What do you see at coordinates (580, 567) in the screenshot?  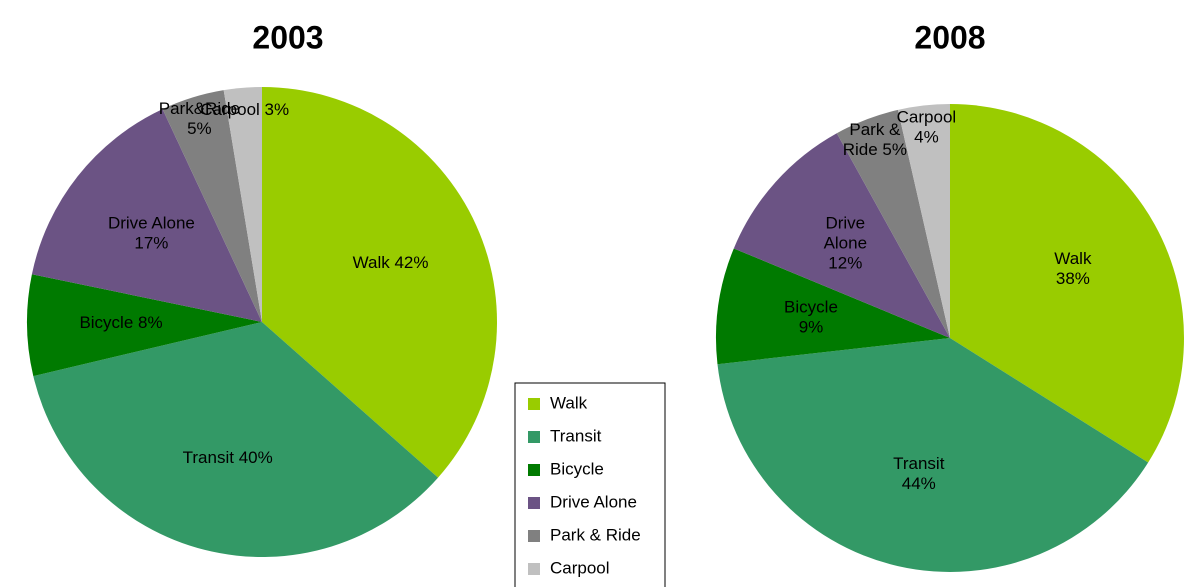 I see `legend-label: Carpool` at bounding box center [580, 567].